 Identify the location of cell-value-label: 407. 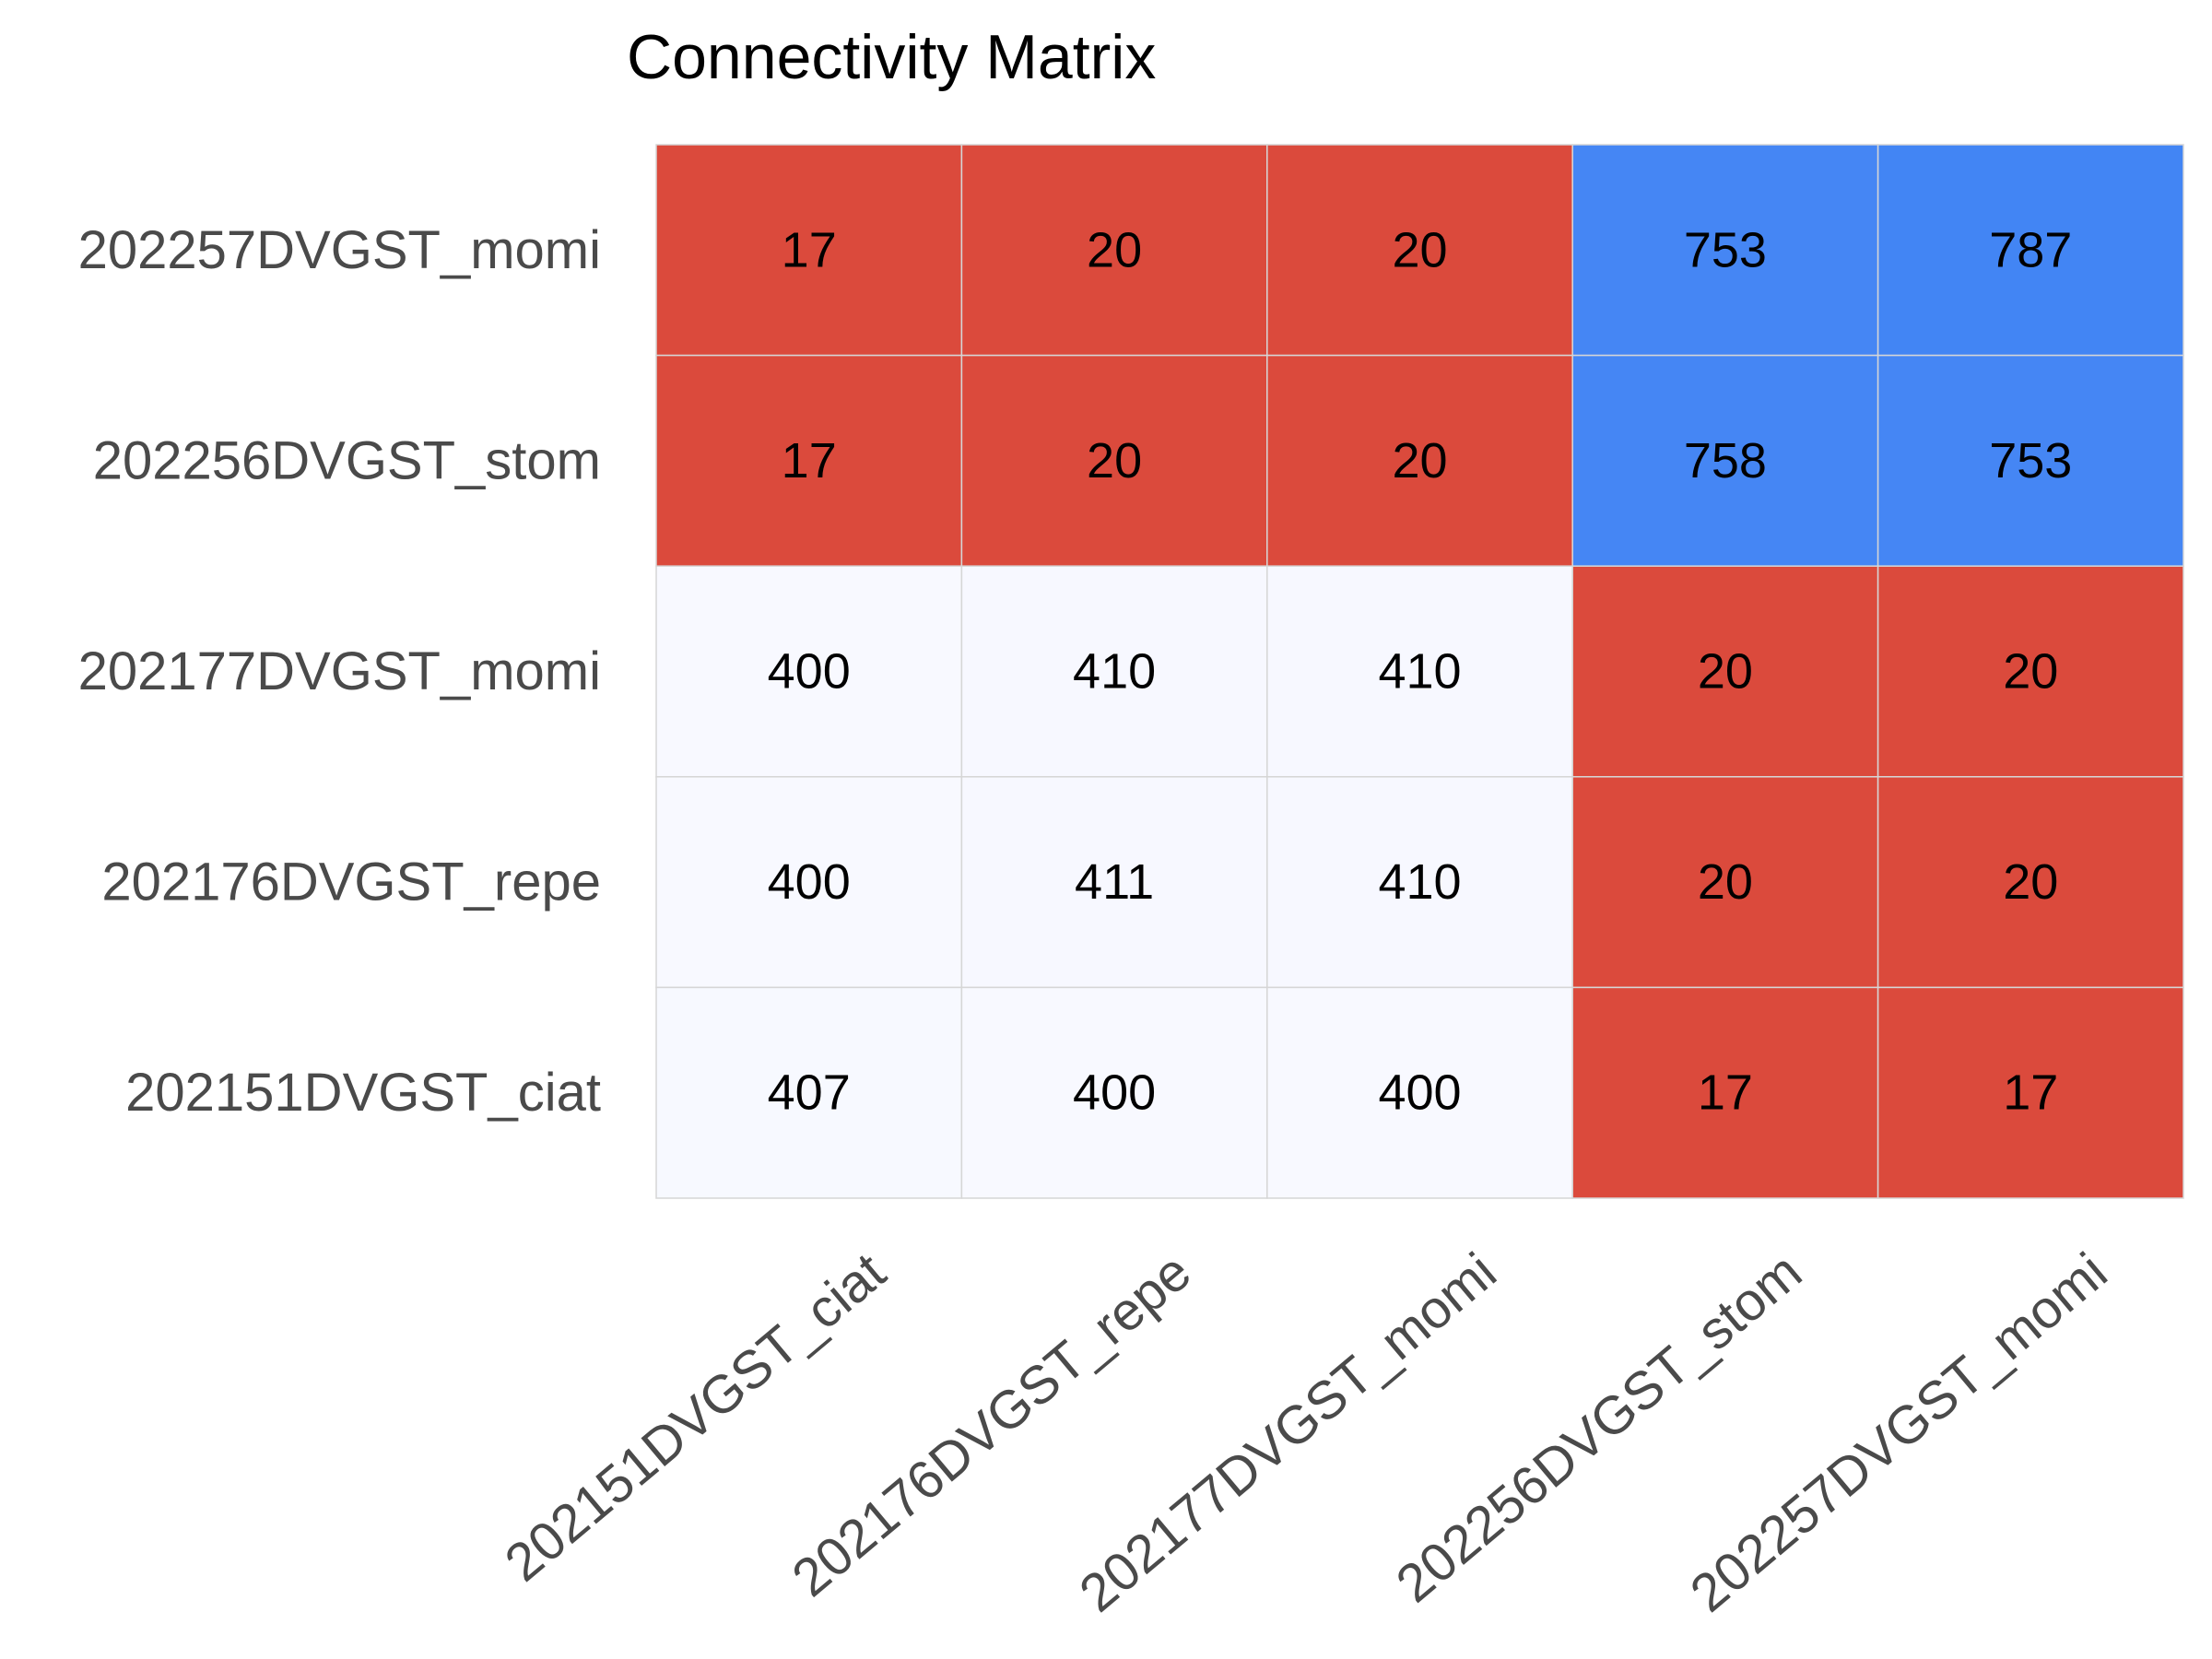
(809, 1093).